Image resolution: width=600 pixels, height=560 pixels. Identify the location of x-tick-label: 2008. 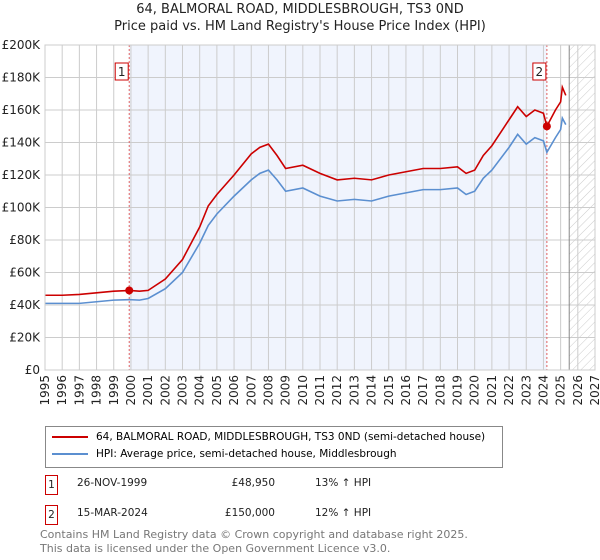
(268, 390).